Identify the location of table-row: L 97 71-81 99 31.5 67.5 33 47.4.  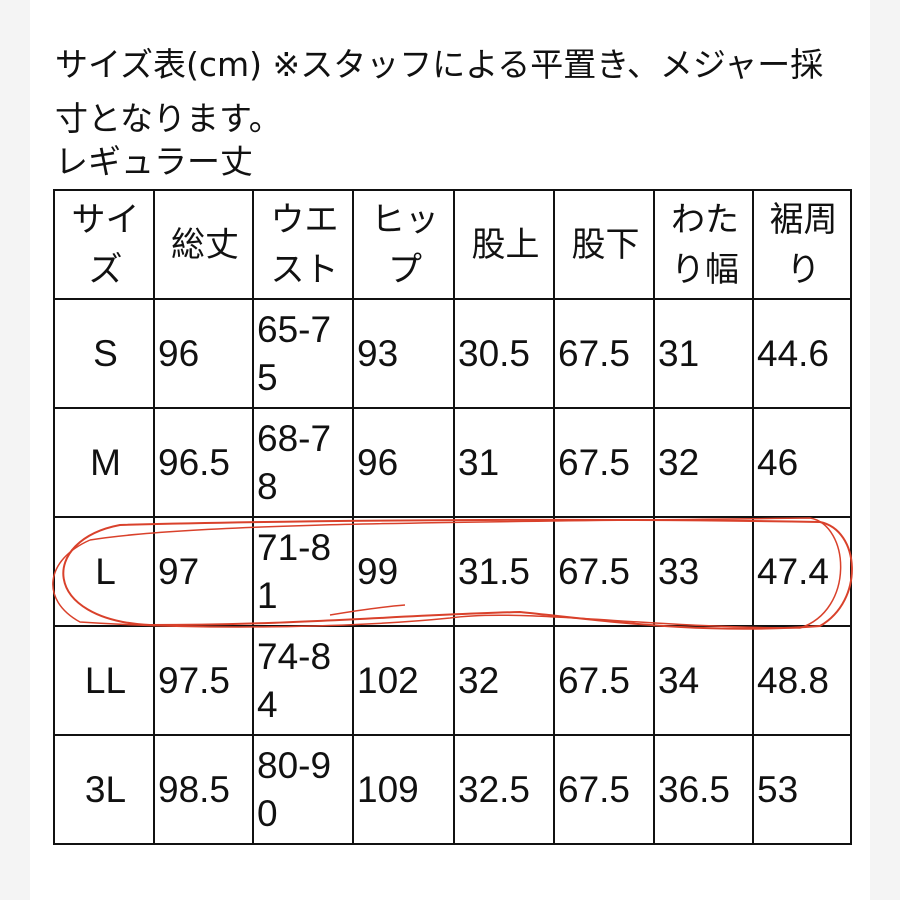
(452, 571).